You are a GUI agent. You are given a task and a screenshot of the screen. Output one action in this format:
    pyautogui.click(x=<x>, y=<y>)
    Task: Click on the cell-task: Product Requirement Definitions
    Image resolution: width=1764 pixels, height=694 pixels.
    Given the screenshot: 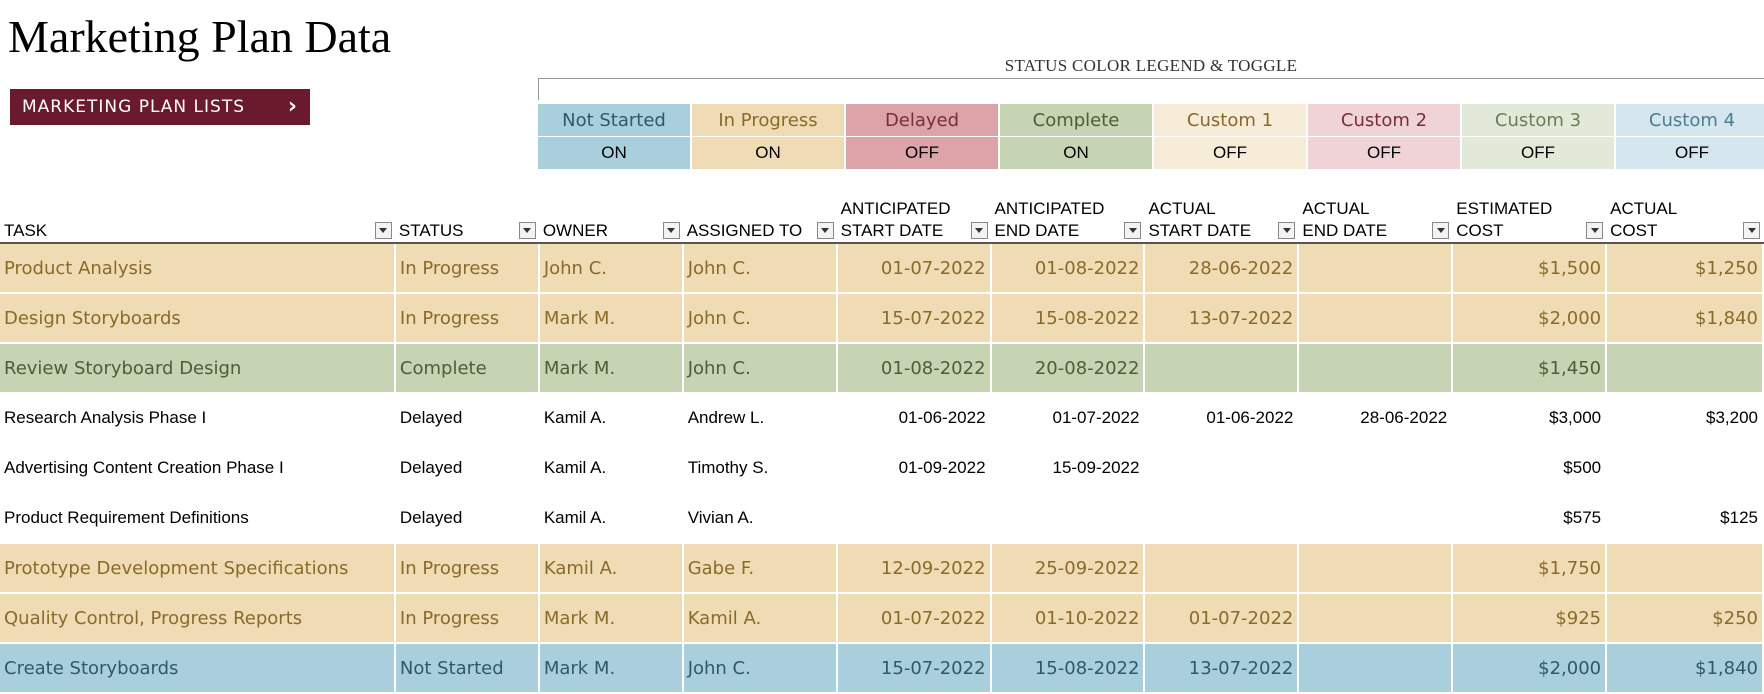 What is the action you would take?
    pyautogui.click(x=198, y=518)
    